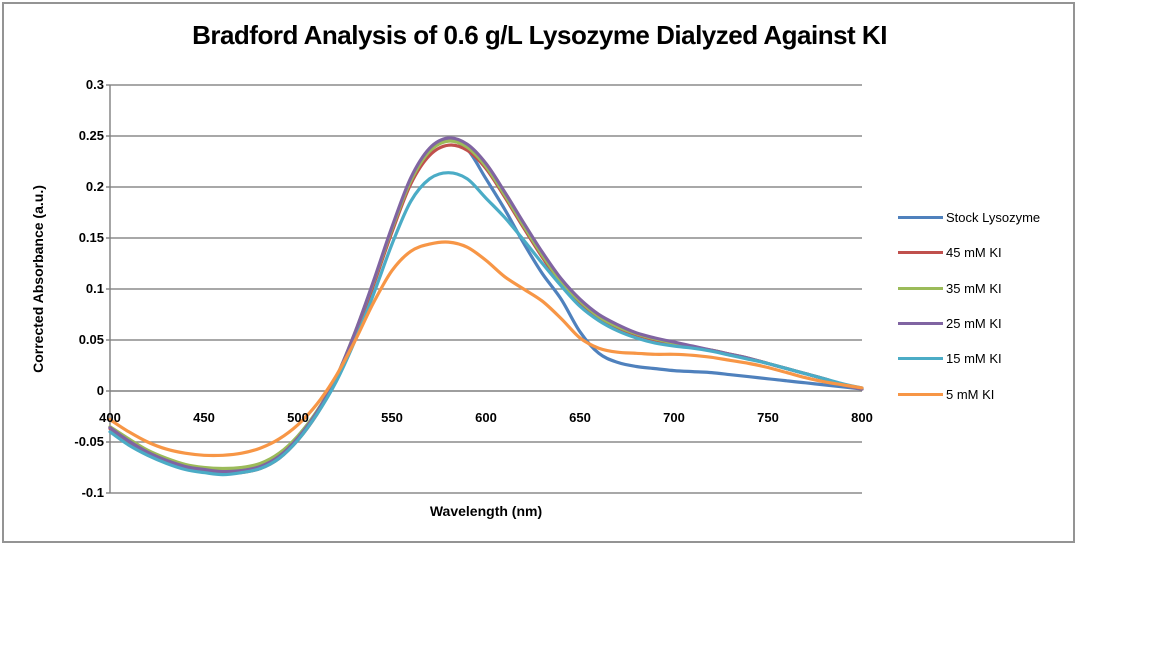 This screenshot has height=648, width=1152. Describe the element at coordinates (92, 492) in the screenshot. I see `y-tick-label: -0.1` at that location.